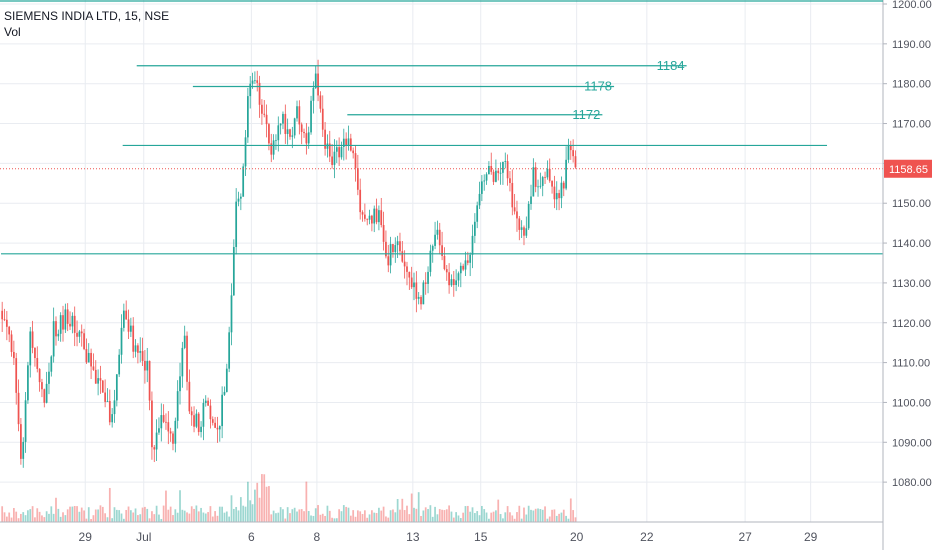 The height and width of the screenshot is (555, 932). I want to click on x-tick-label: 15, so click(481, 537).